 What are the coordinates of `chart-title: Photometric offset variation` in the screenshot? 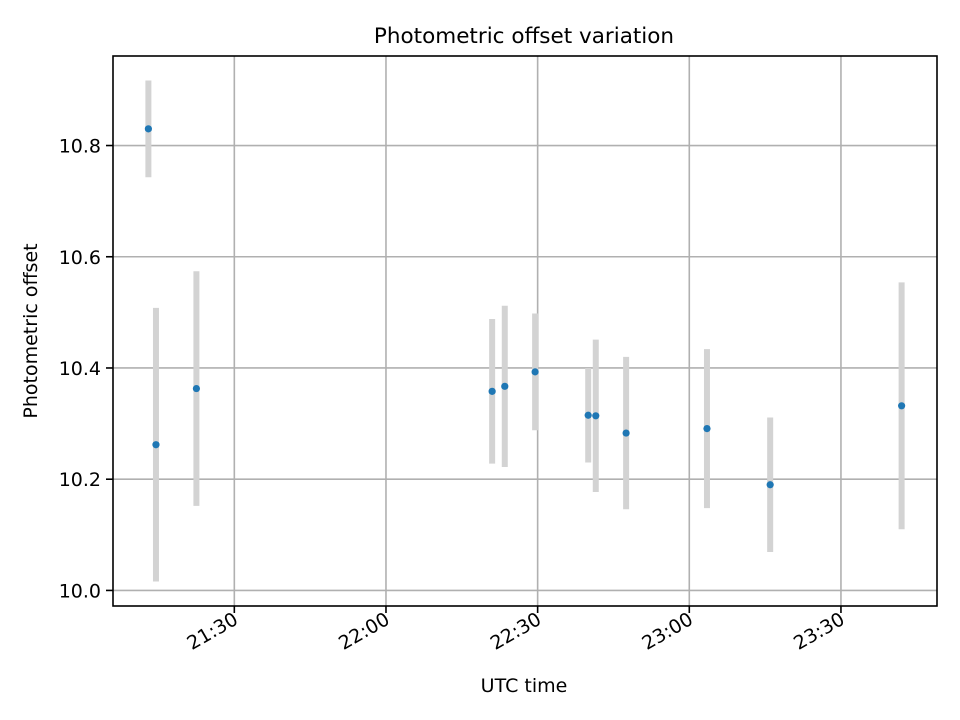 It's located at (524, 36).